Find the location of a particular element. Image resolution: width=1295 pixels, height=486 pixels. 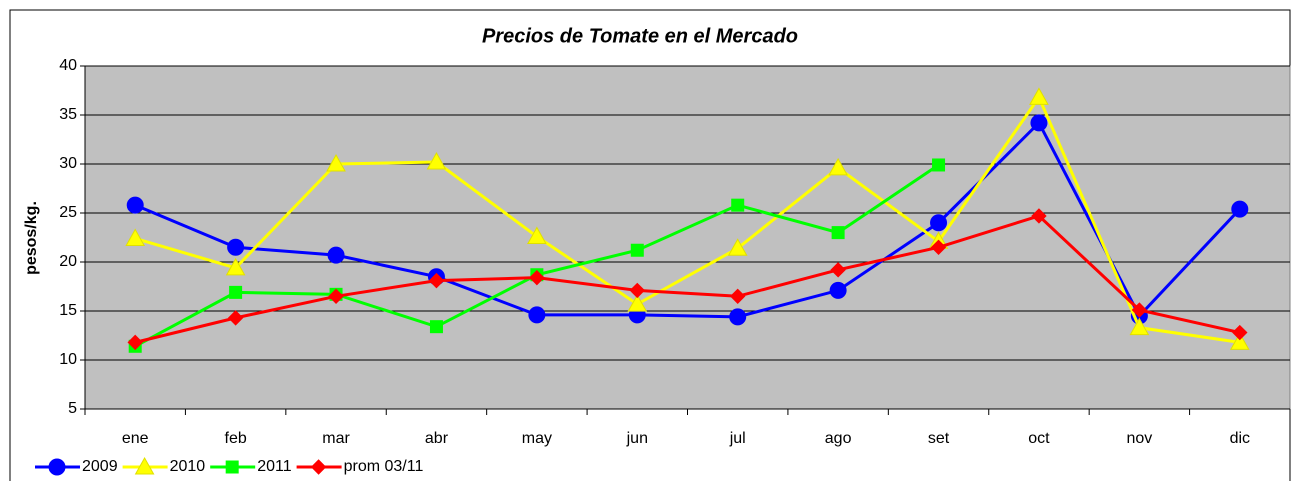

x-tick-label: may is located at coordinates (537, 438).